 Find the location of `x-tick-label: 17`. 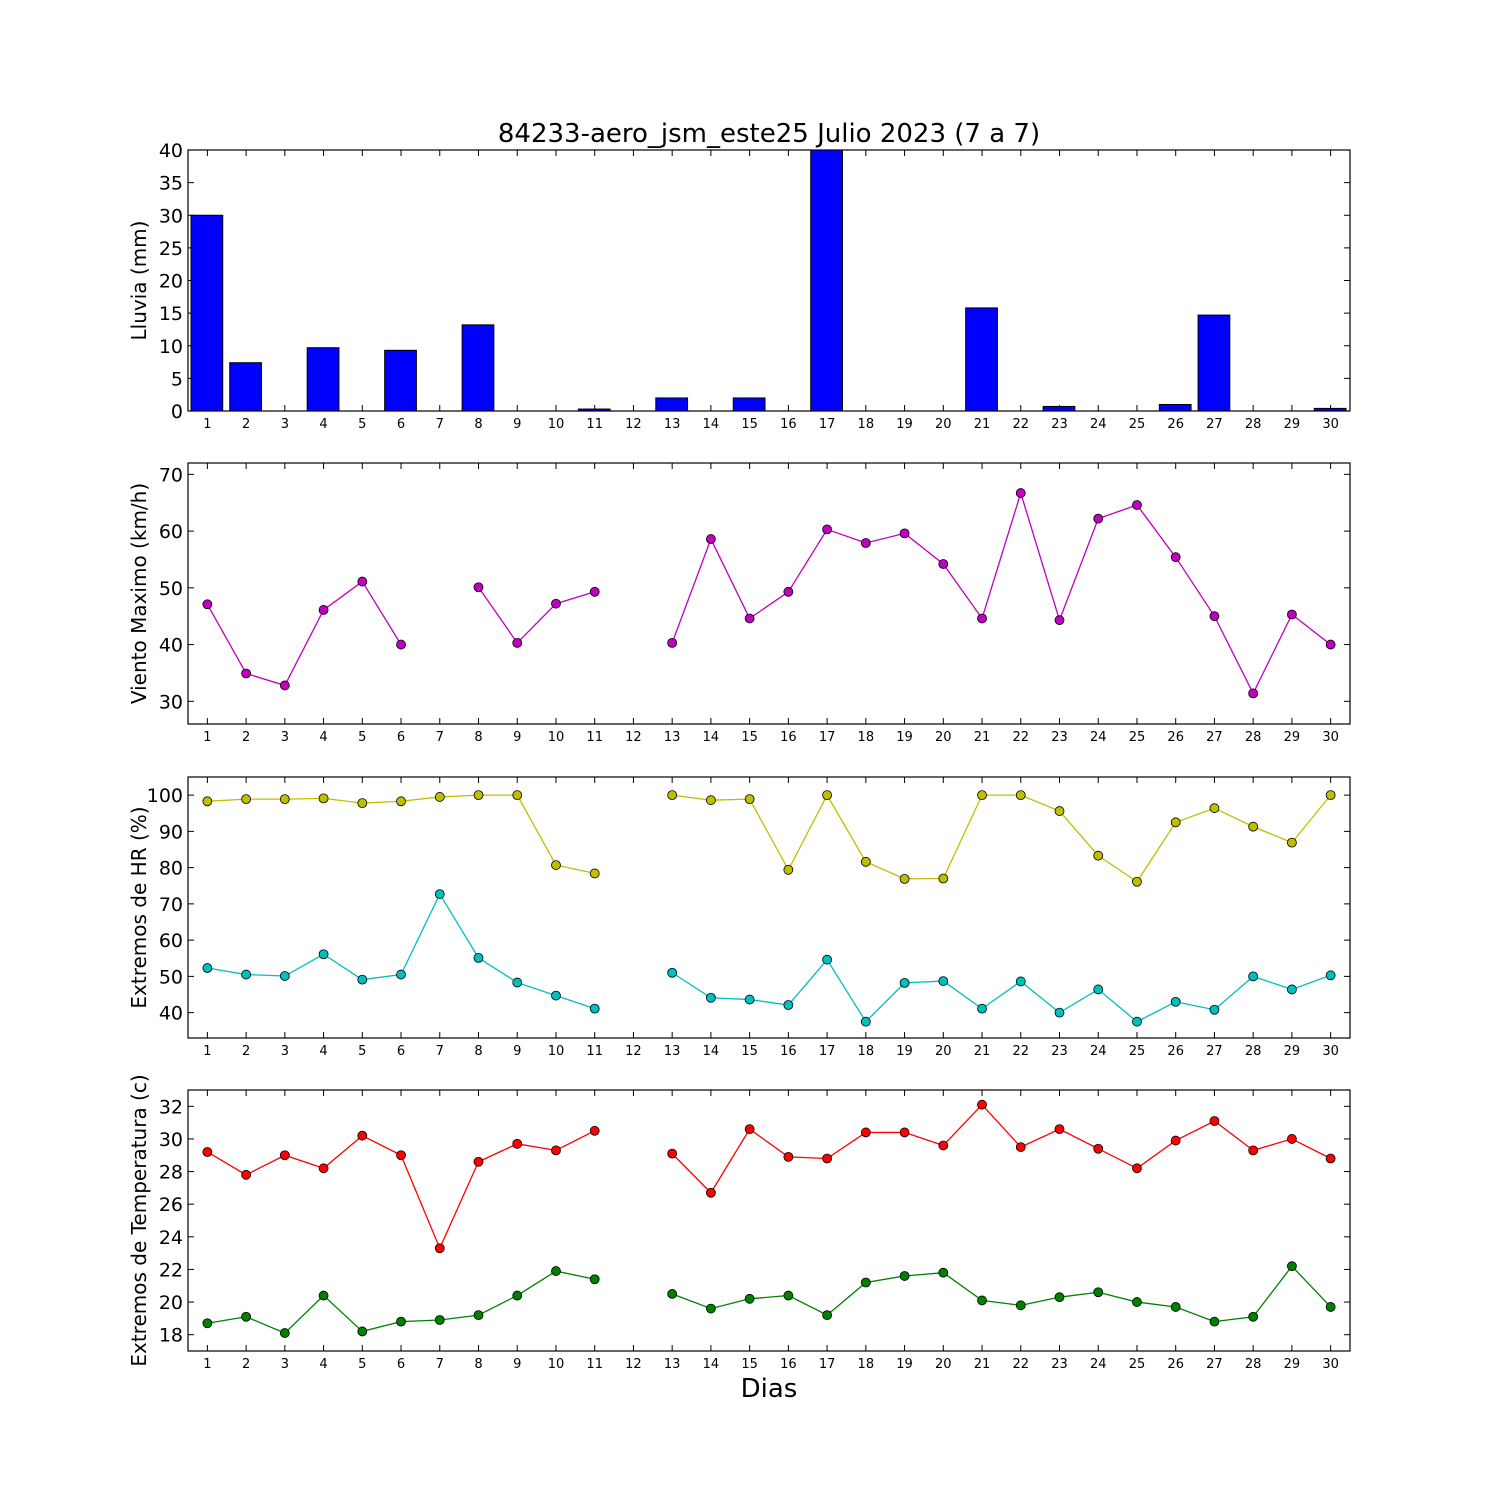

x-tick-label: 17 is located at coordinates (827, 737).